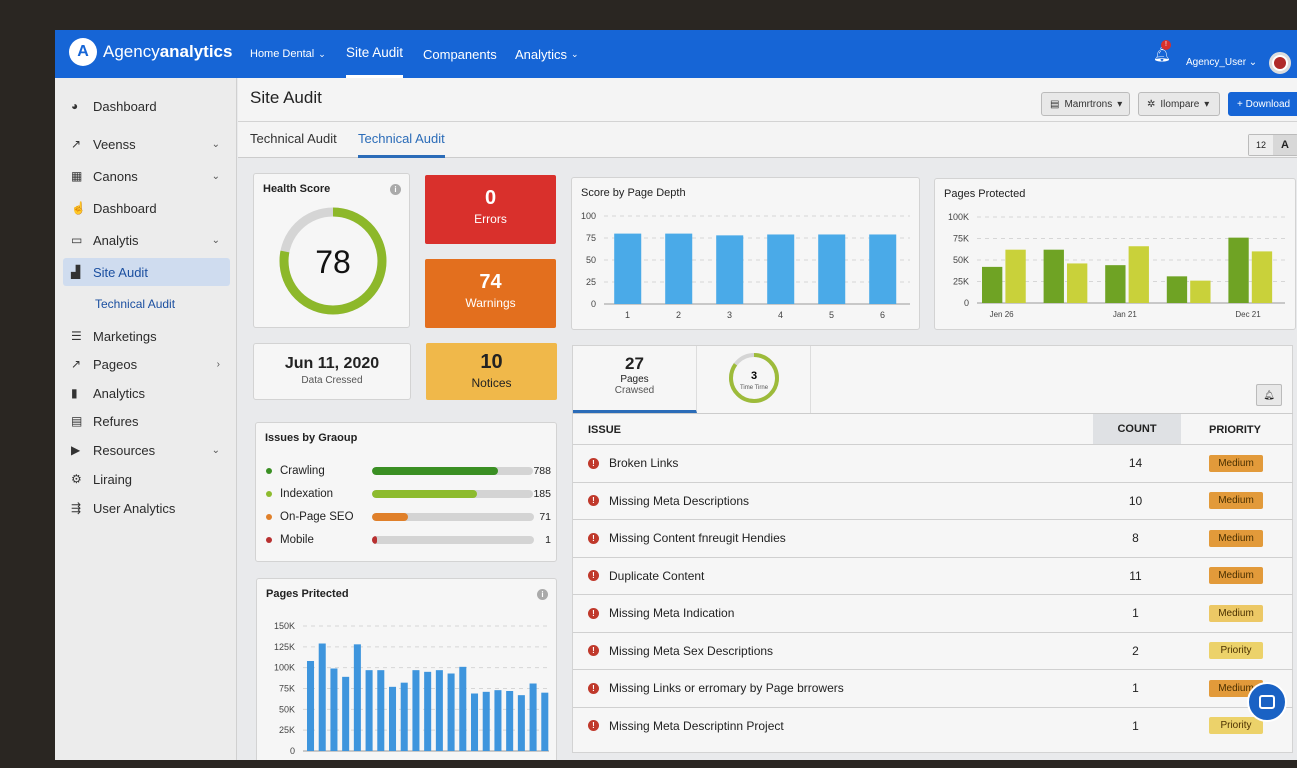  I want to click on nav-analytics: Analytics ⌄, so click(547, 54).